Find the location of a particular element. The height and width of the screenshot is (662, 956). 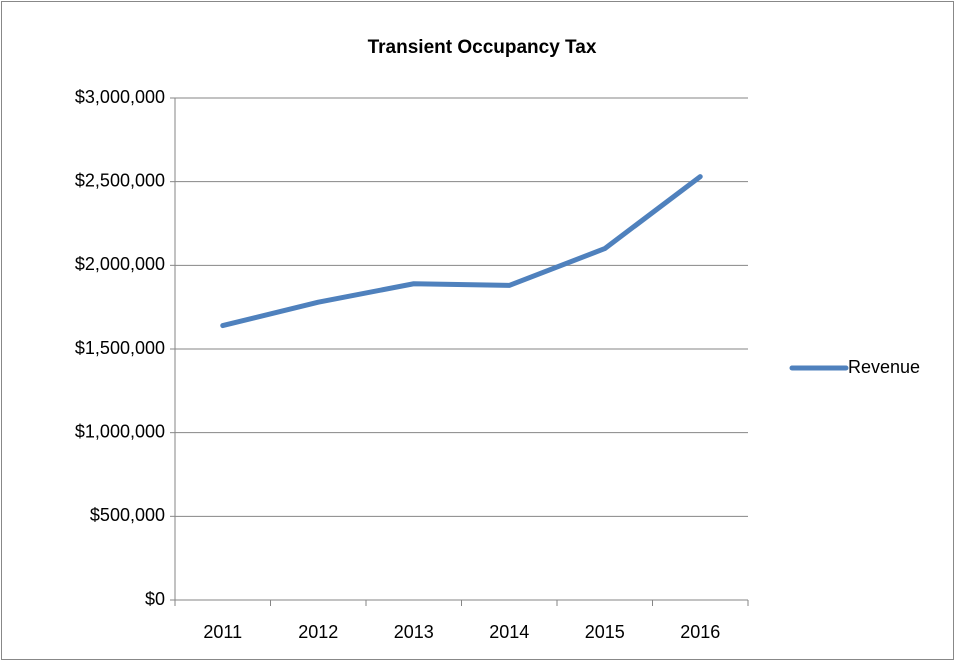

legend-label: Revenue is located at coordinates (884, 367).